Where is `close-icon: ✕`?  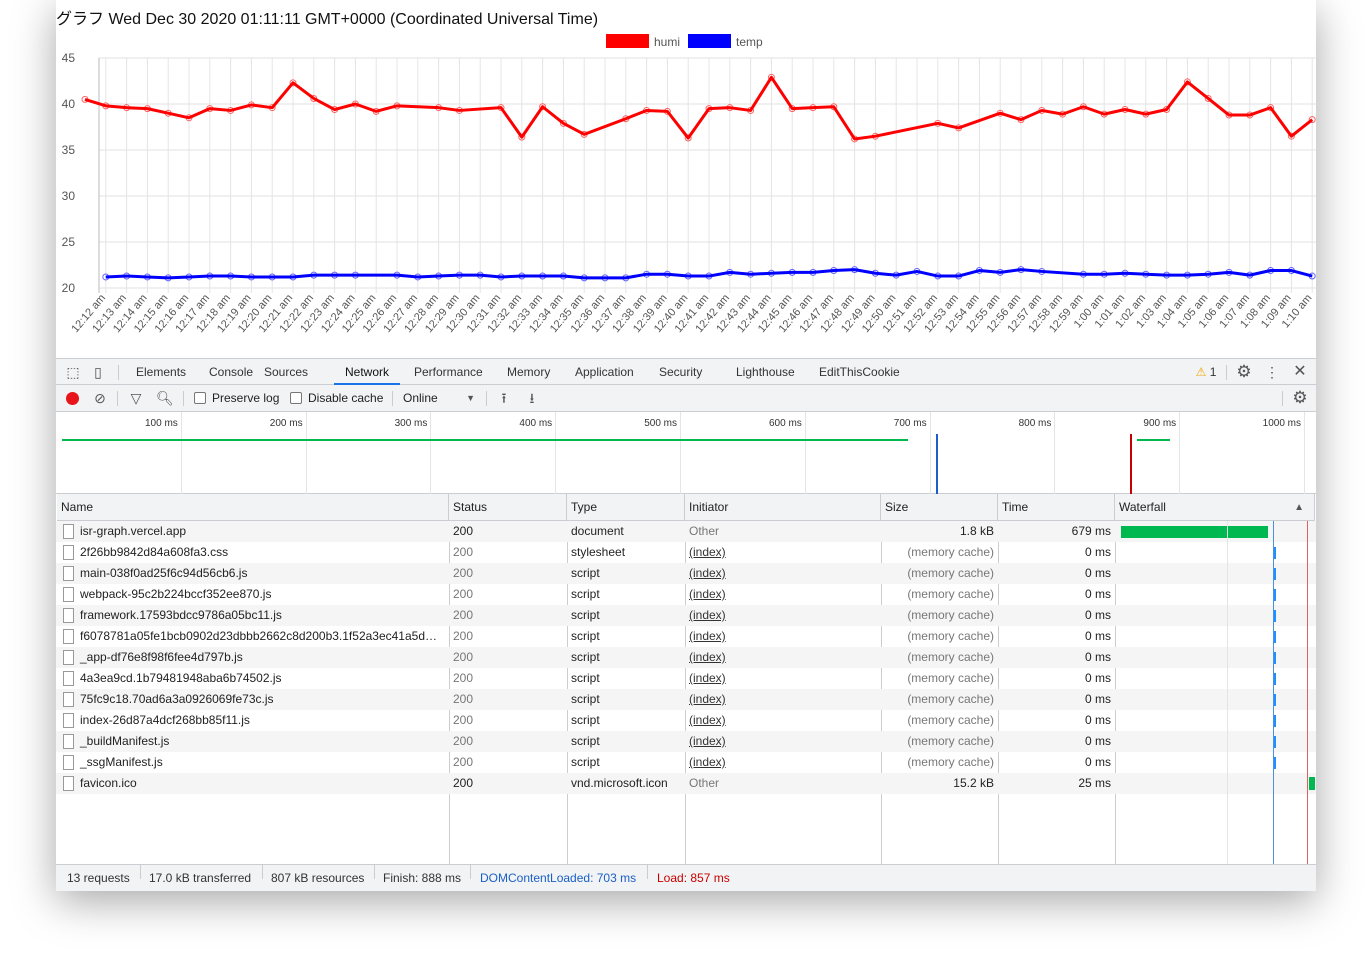 close-icon: ✕ is located at coordinates (1300, 371).